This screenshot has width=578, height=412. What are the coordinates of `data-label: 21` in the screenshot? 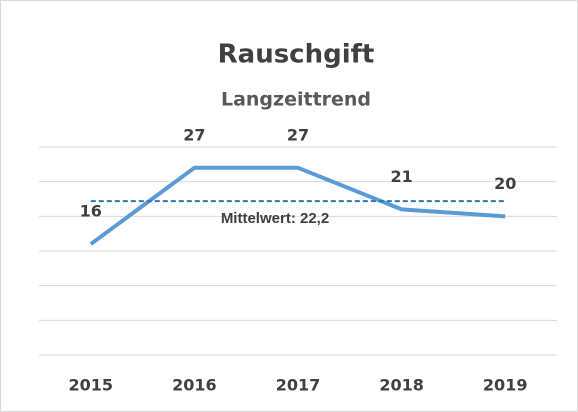 It's located at (401, 176).